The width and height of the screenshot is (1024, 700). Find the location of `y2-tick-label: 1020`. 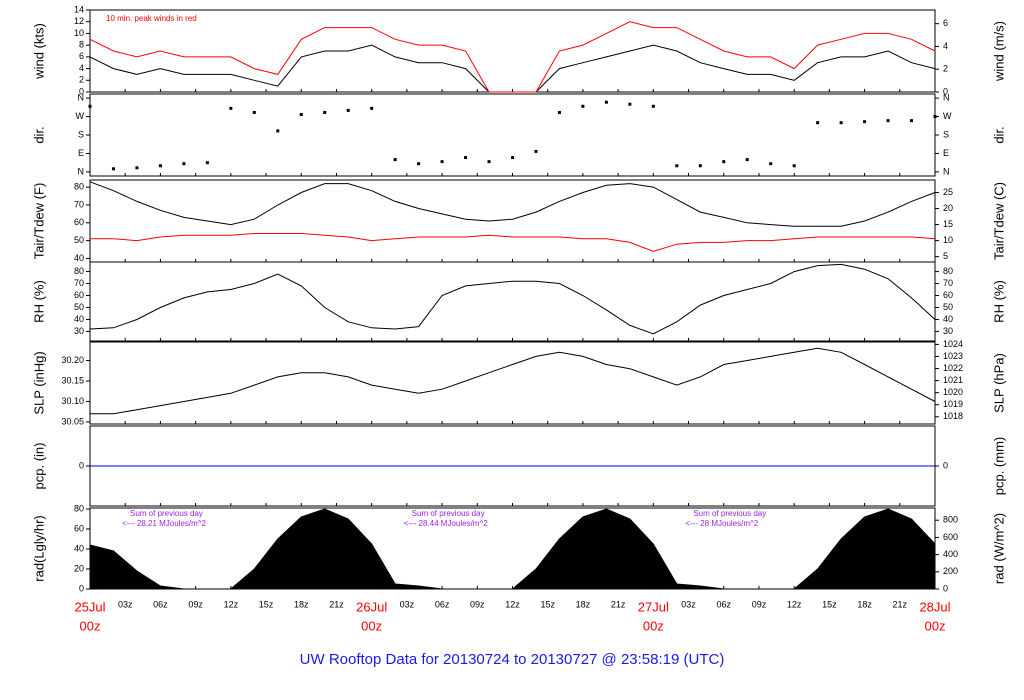

y2-tick-label: 1020 is located at coordinates (953, 392).